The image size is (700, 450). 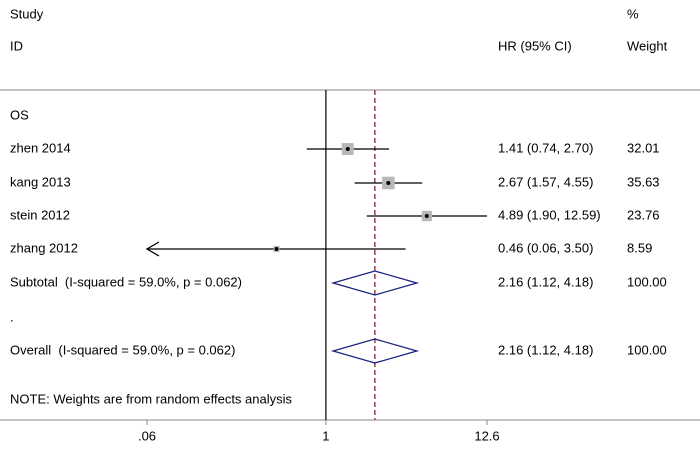 What do you see at coordinates (643, 147) in the screenshot?
I see `weight-text: 32.01` at bounding box center [643, 147].